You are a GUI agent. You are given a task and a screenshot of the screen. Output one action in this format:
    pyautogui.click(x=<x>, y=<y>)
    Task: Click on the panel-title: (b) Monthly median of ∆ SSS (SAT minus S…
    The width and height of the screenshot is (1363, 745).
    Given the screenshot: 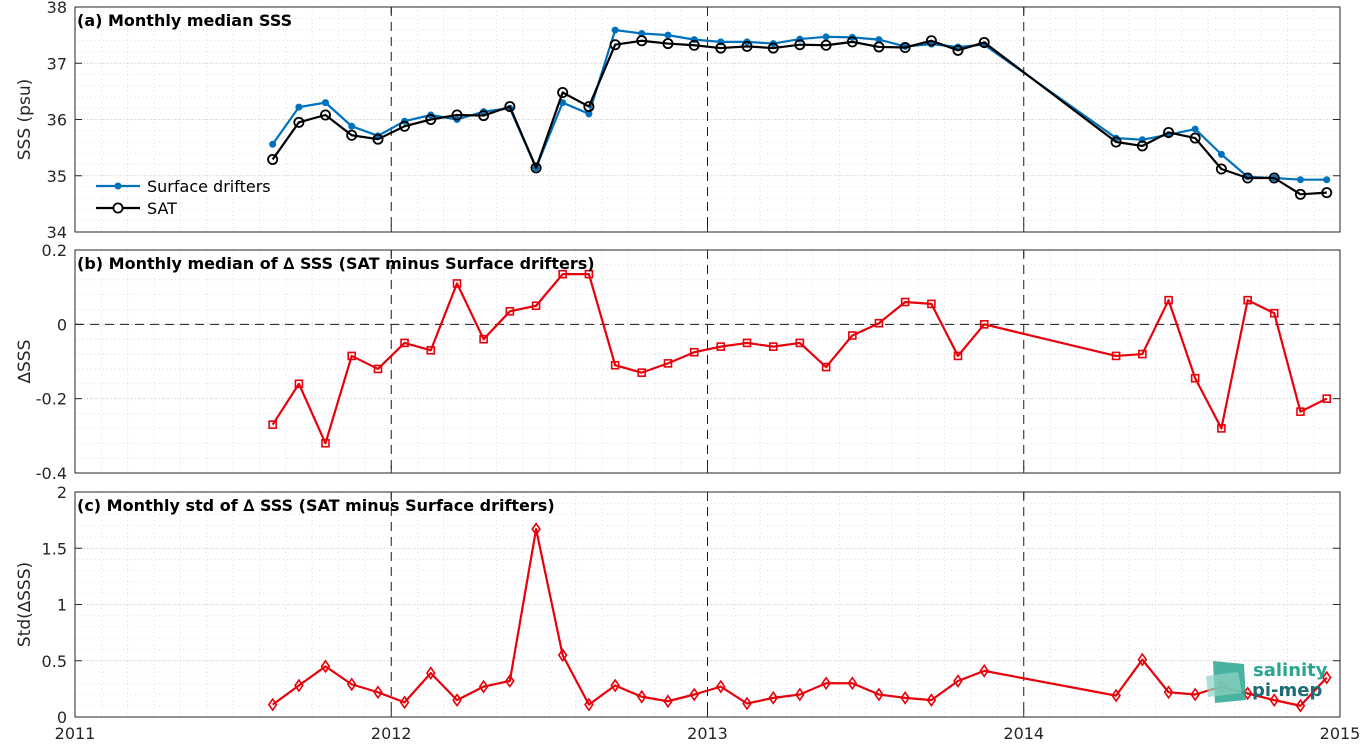 What is the action you would take?
    pyautogui.click(x=336, y=263)
    